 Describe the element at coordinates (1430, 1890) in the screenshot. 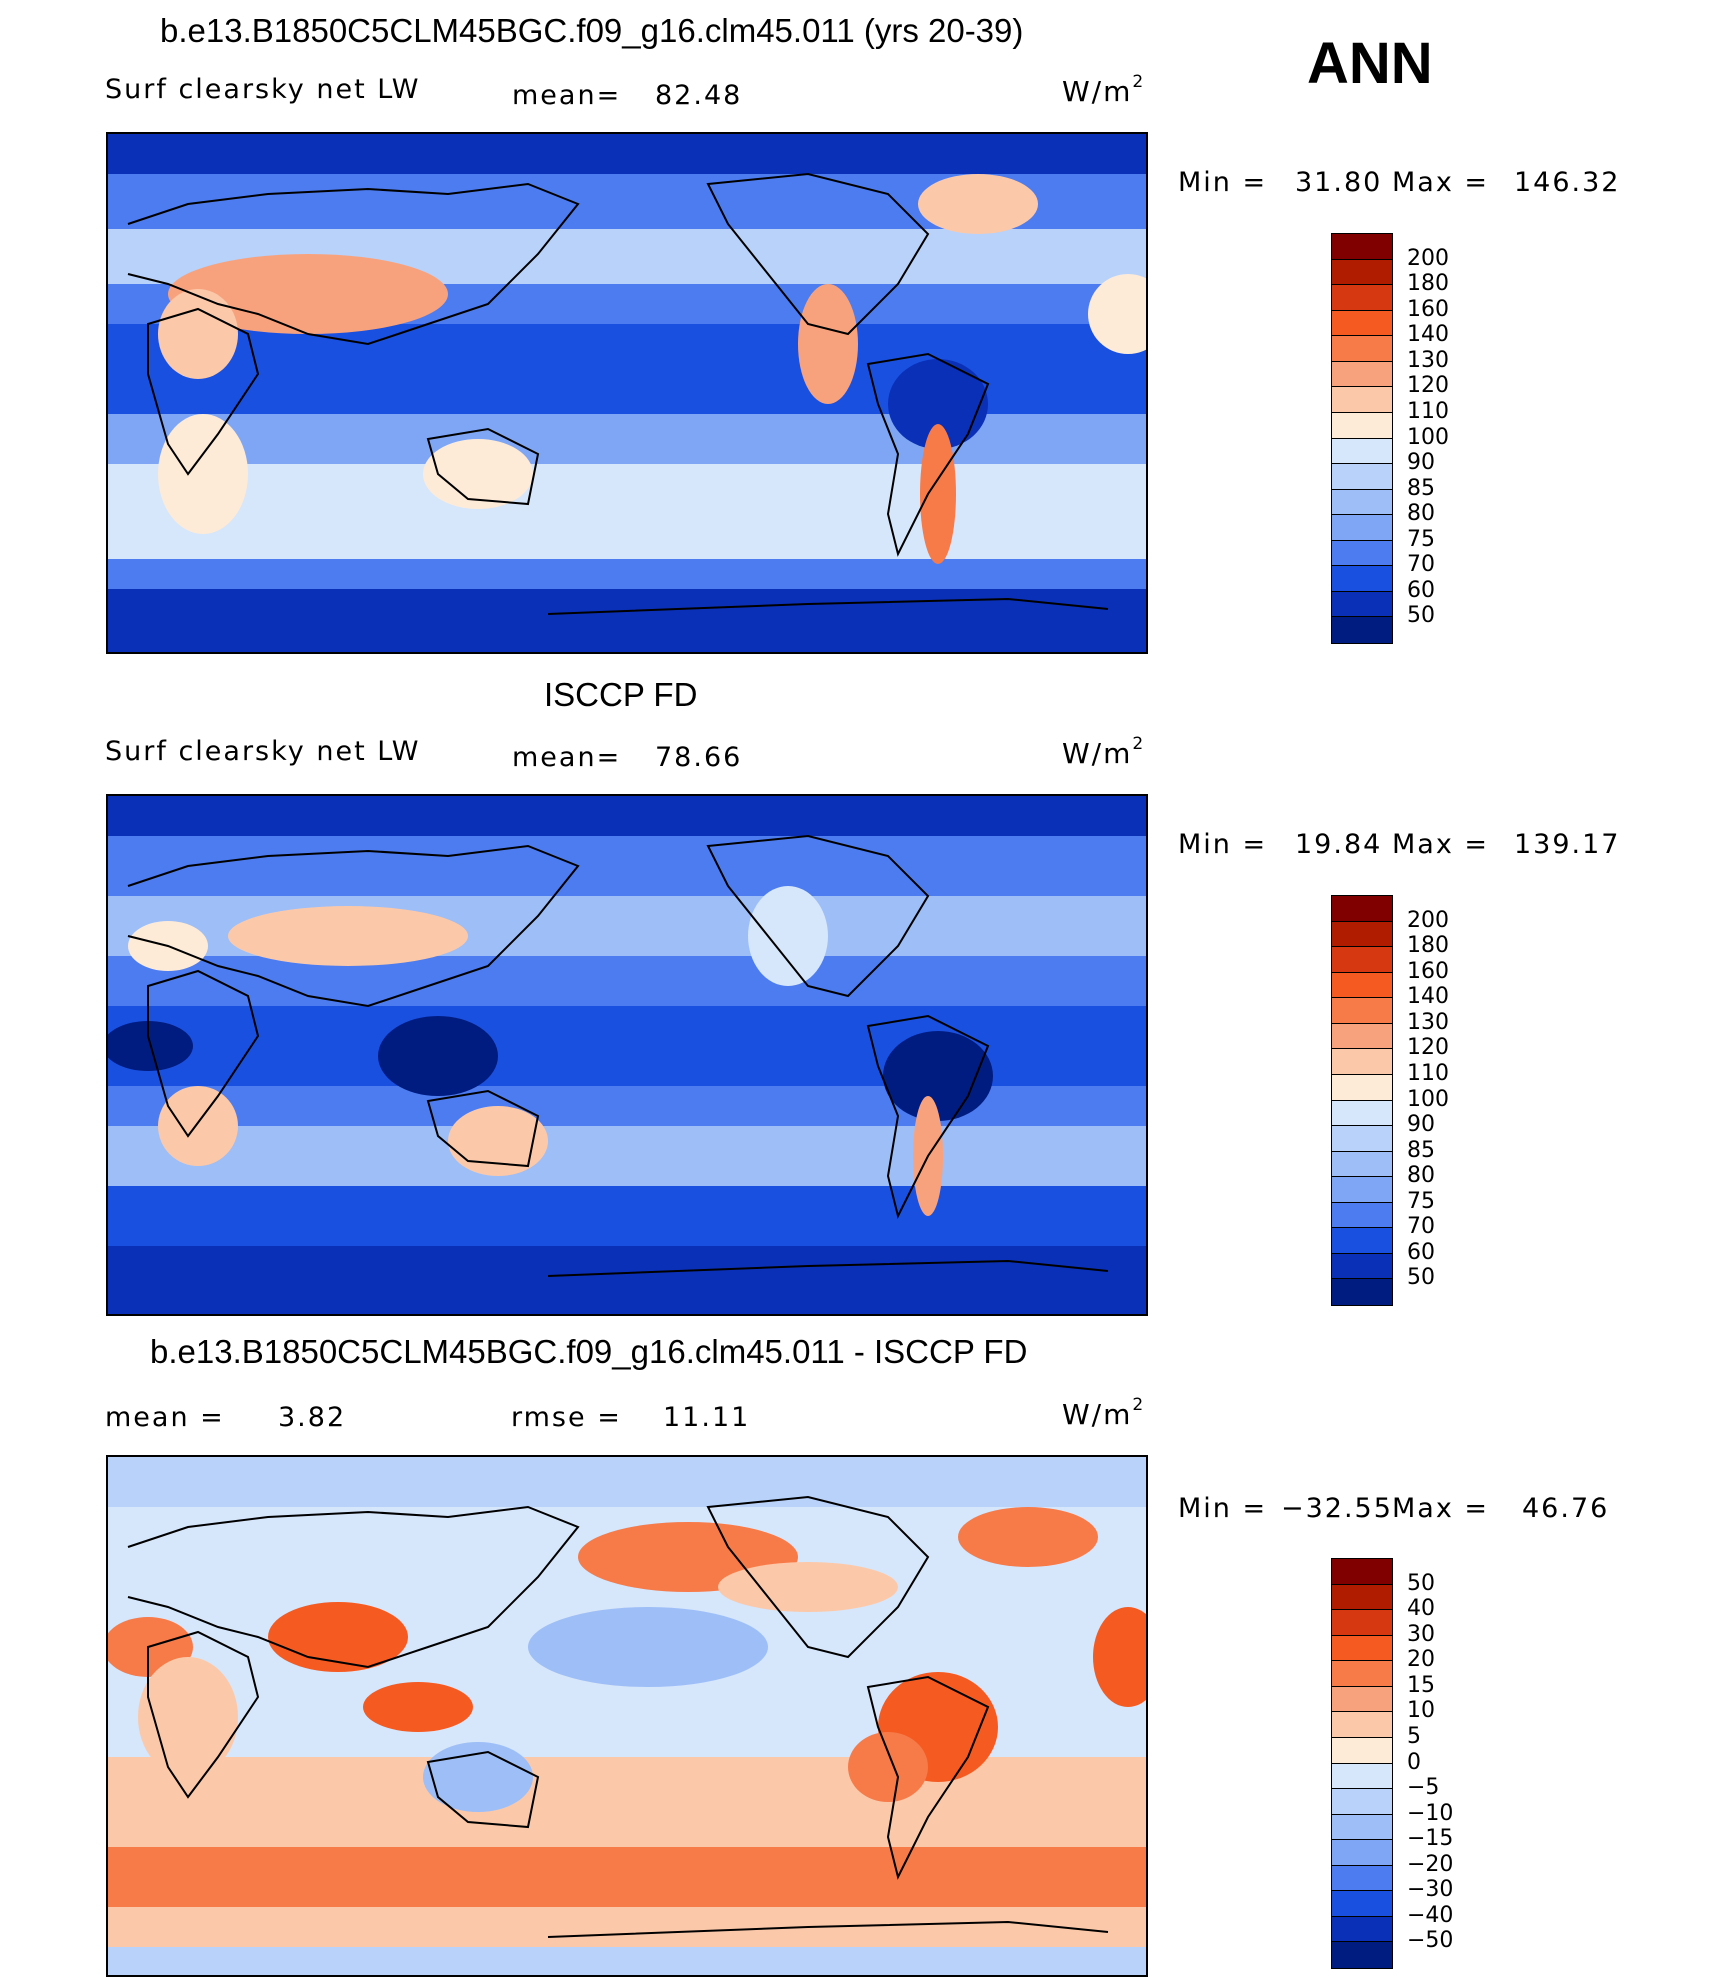

I see `colorbar-tick-label: −30` at that location.